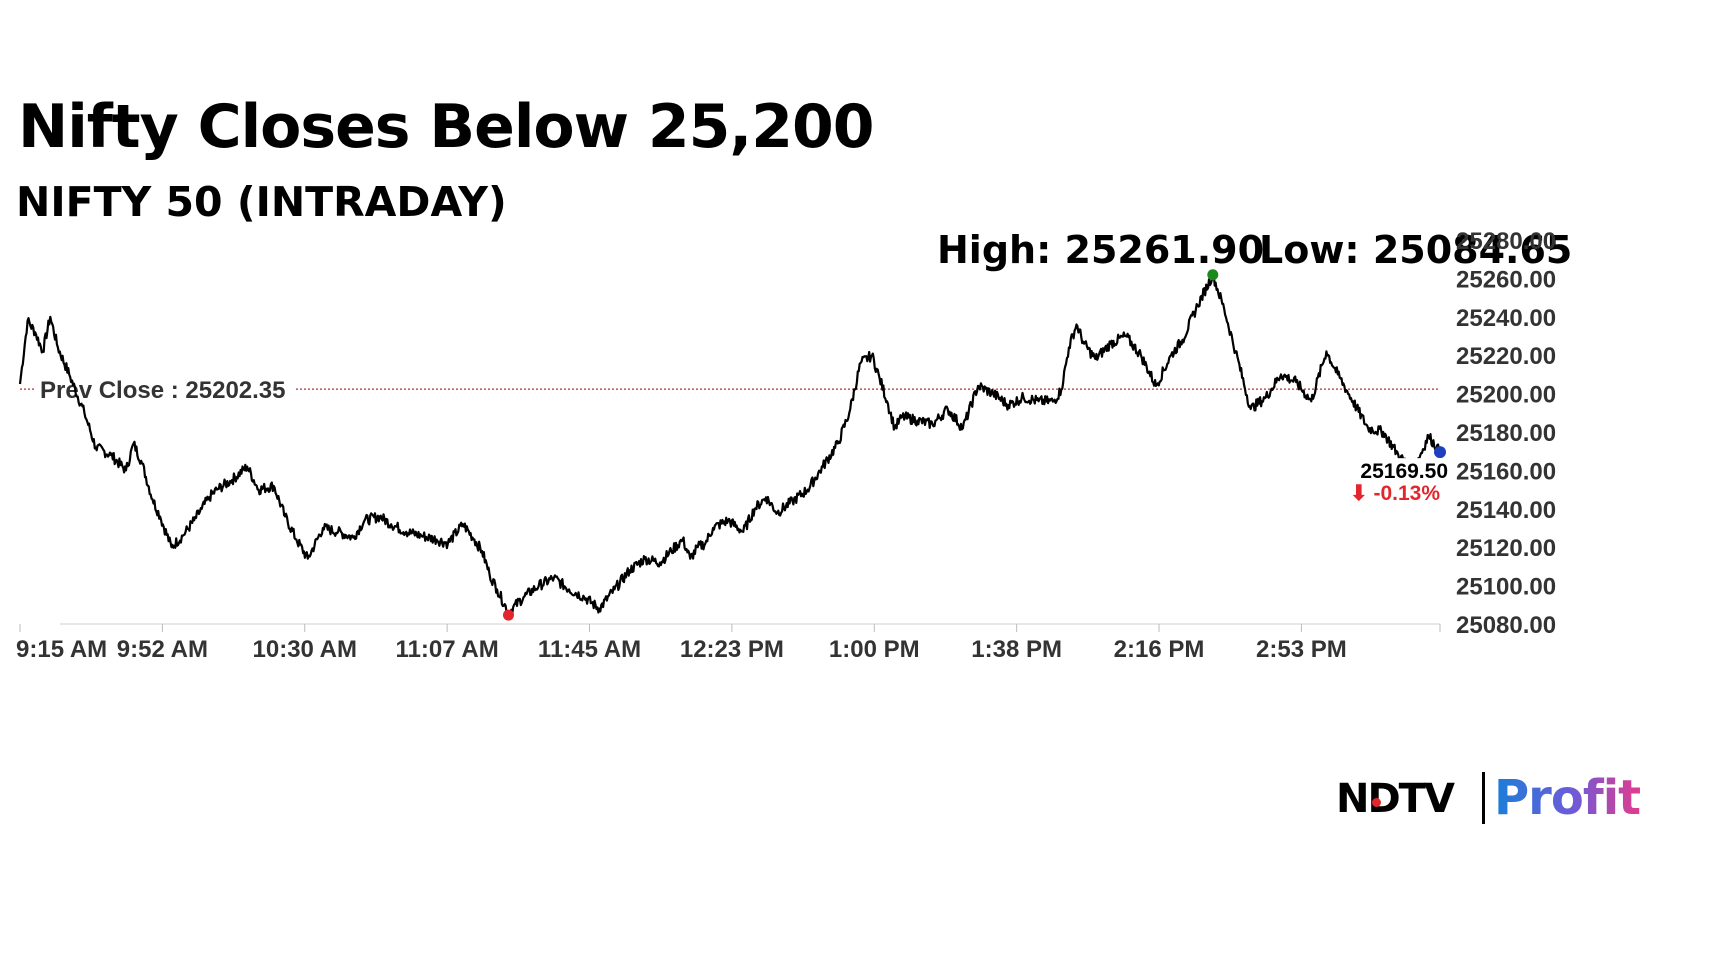 This screenshot has width=1728, height=972. Describe the element at coordinates (730, 388) in the screenshot. I see `prev-close-layer: Prev Close : 25202.35` at that location.